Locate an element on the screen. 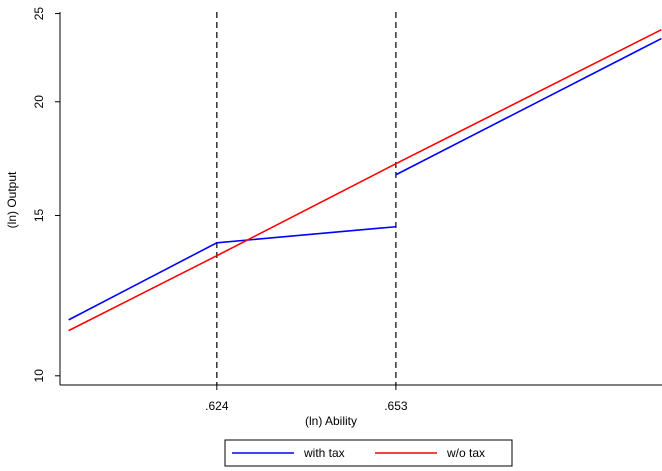 The height and width of the screenshot is (471, 662). y-tick-label: 10 is located at coordinates (39, 376).